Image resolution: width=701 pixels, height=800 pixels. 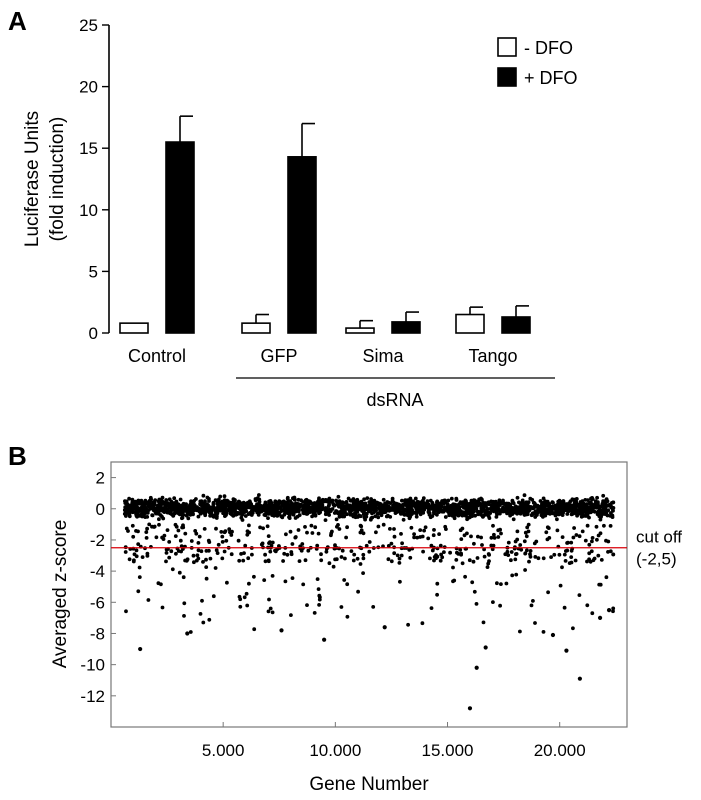 I want to click on data-point-outlier, so click(x=553, y=635).